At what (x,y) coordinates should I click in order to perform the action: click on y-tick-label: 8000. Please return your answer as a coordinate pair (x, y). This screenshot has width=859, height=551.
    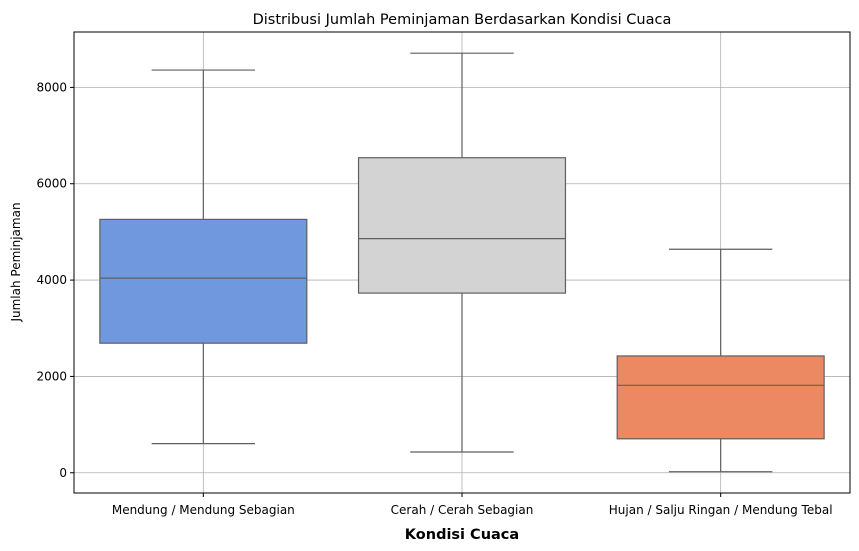
    Looking at the image, I should click on (51, 87).